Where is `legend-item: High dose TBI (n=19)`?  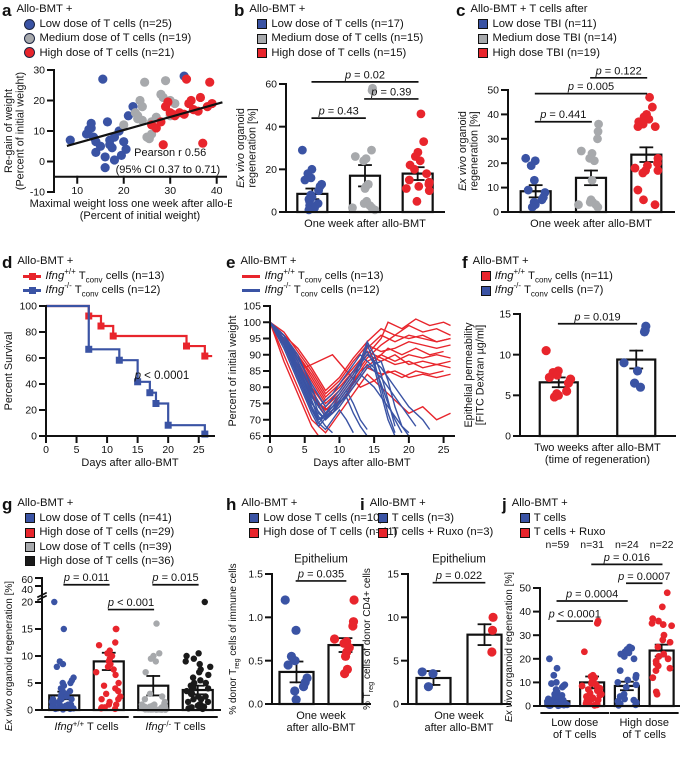 legend-item: High dose TBI (n=19) is located at coordinates (547, 53).